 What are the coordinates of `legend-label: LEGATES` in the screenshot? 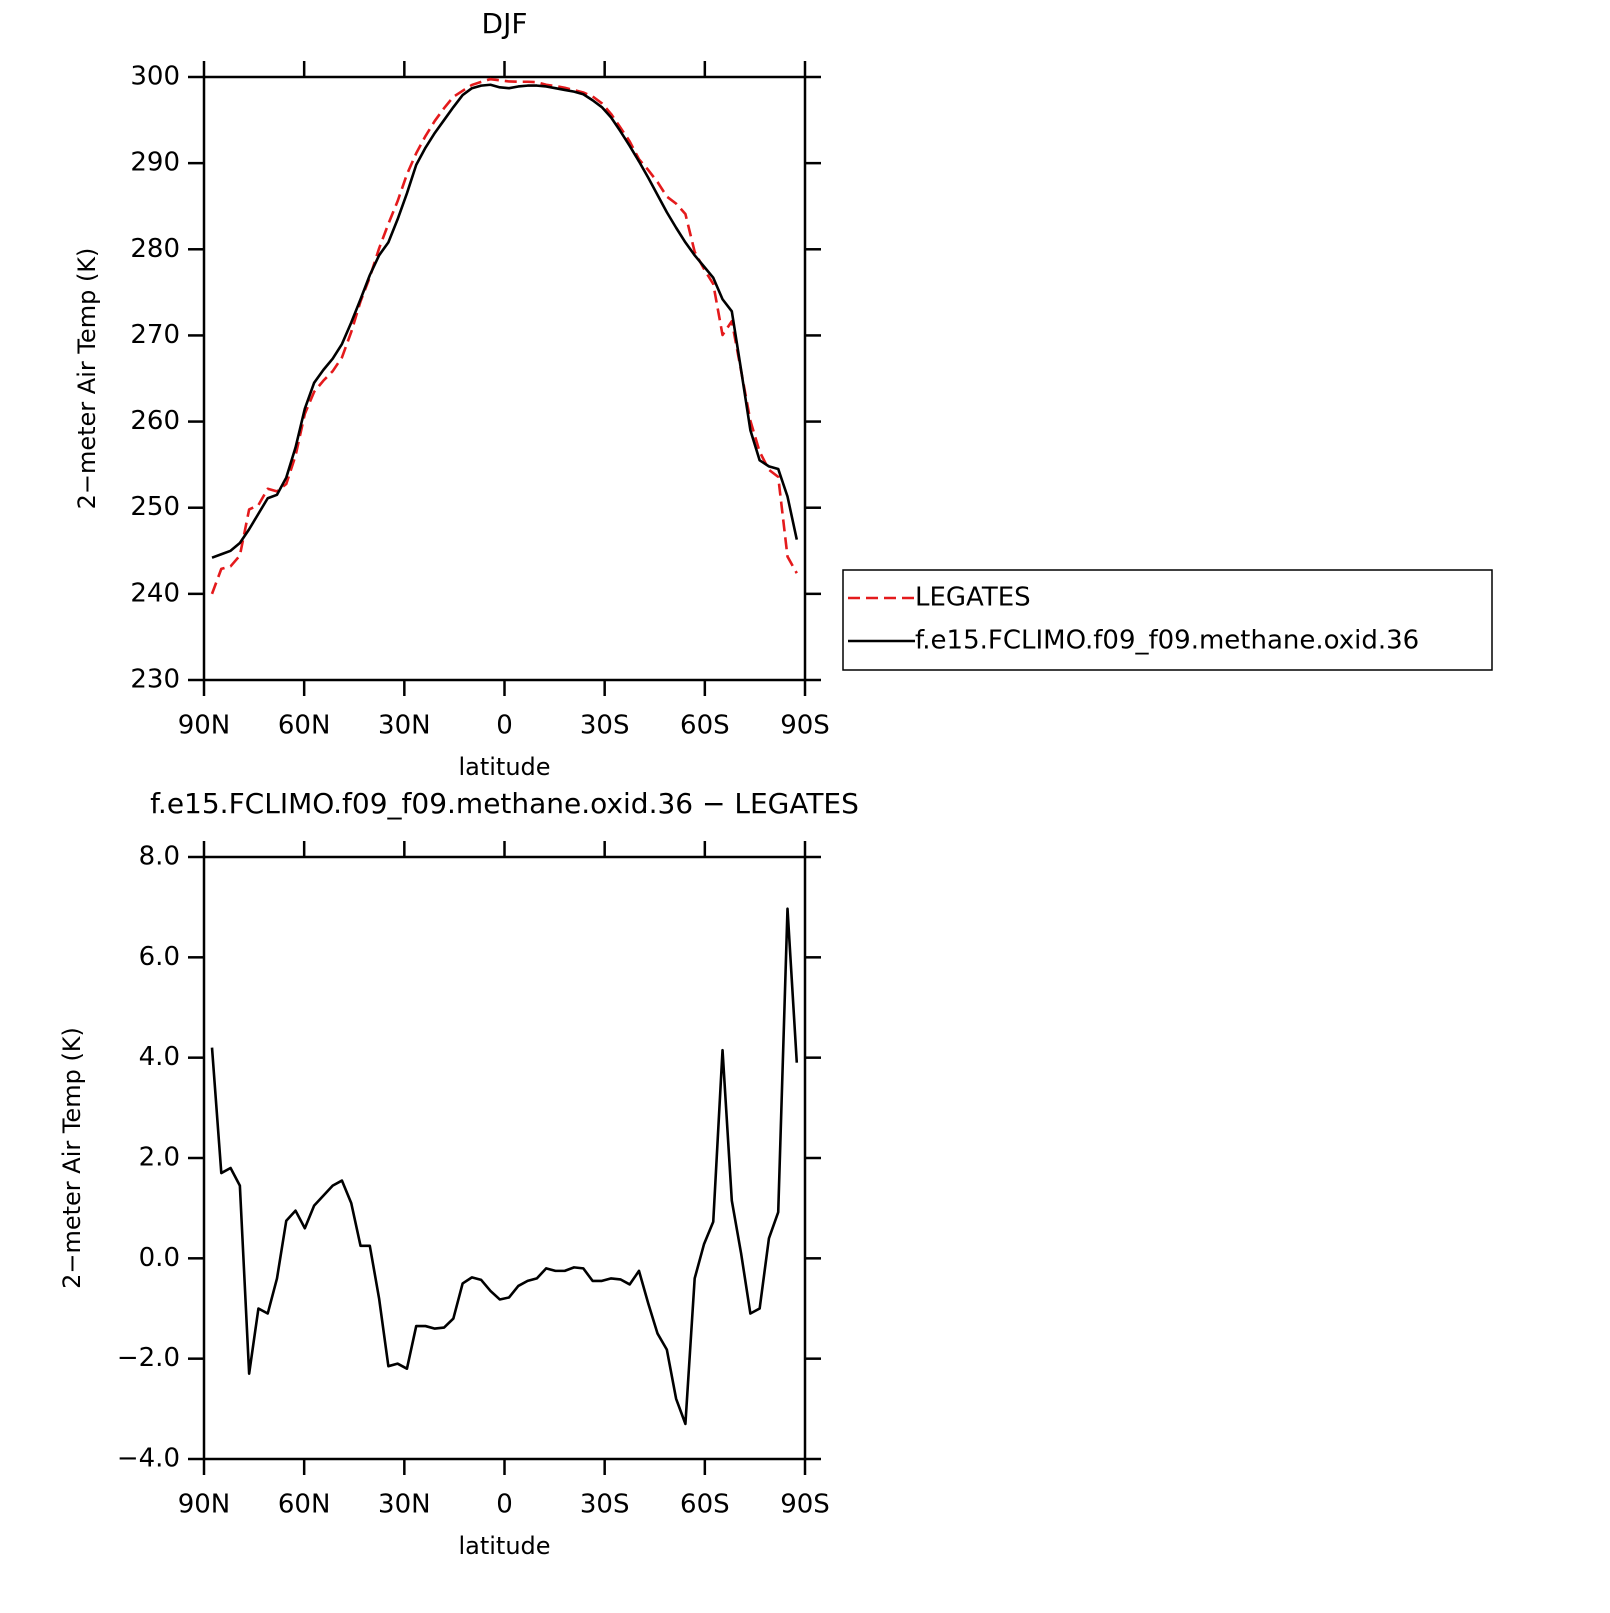 It's located at (973, 598).